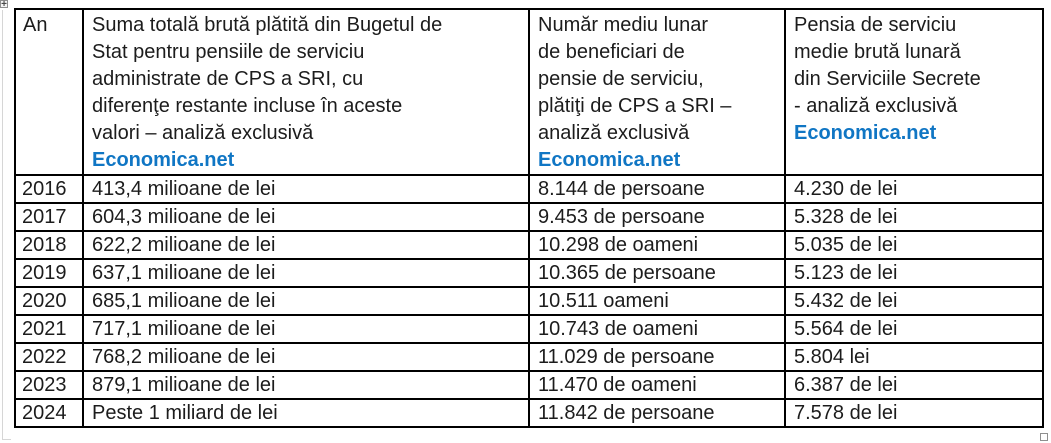 This screenshot has width=1051, height=443. I want to click on beneficiaries-cell: 10.511 oameni, so click(657, 301).